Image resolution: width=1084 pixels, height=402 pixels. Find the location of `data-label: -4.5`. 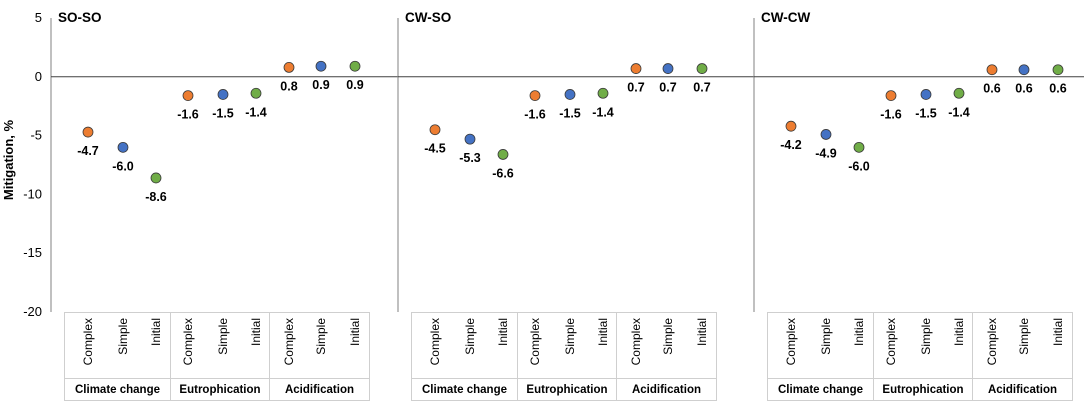

data-label: -4.5 is located at coordinates (435, 149).